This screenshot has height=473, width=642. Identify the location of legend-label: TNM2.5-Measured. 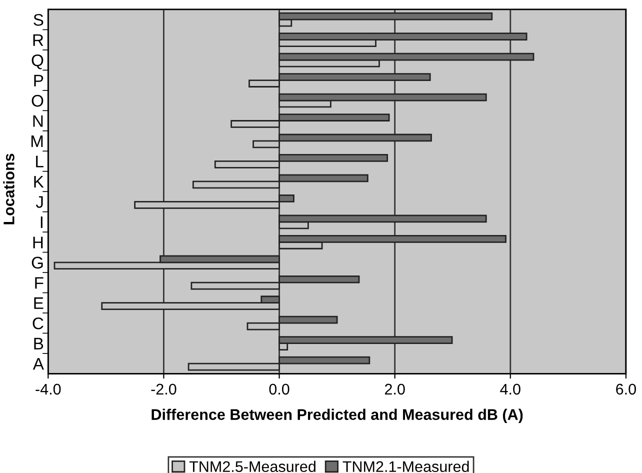
(252, 466).